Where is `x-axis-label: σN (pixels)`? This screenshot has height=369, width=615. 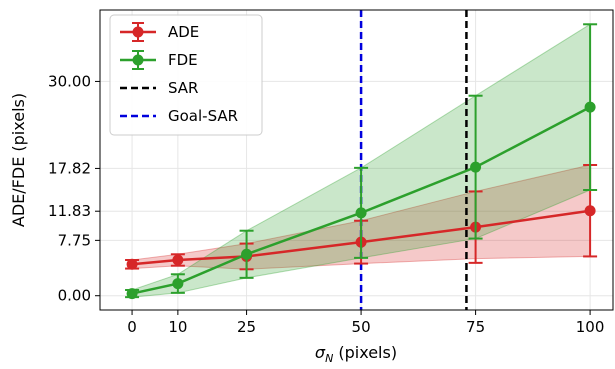 x-axis-label: σN (pixels) is located at coordinates (356, 354).